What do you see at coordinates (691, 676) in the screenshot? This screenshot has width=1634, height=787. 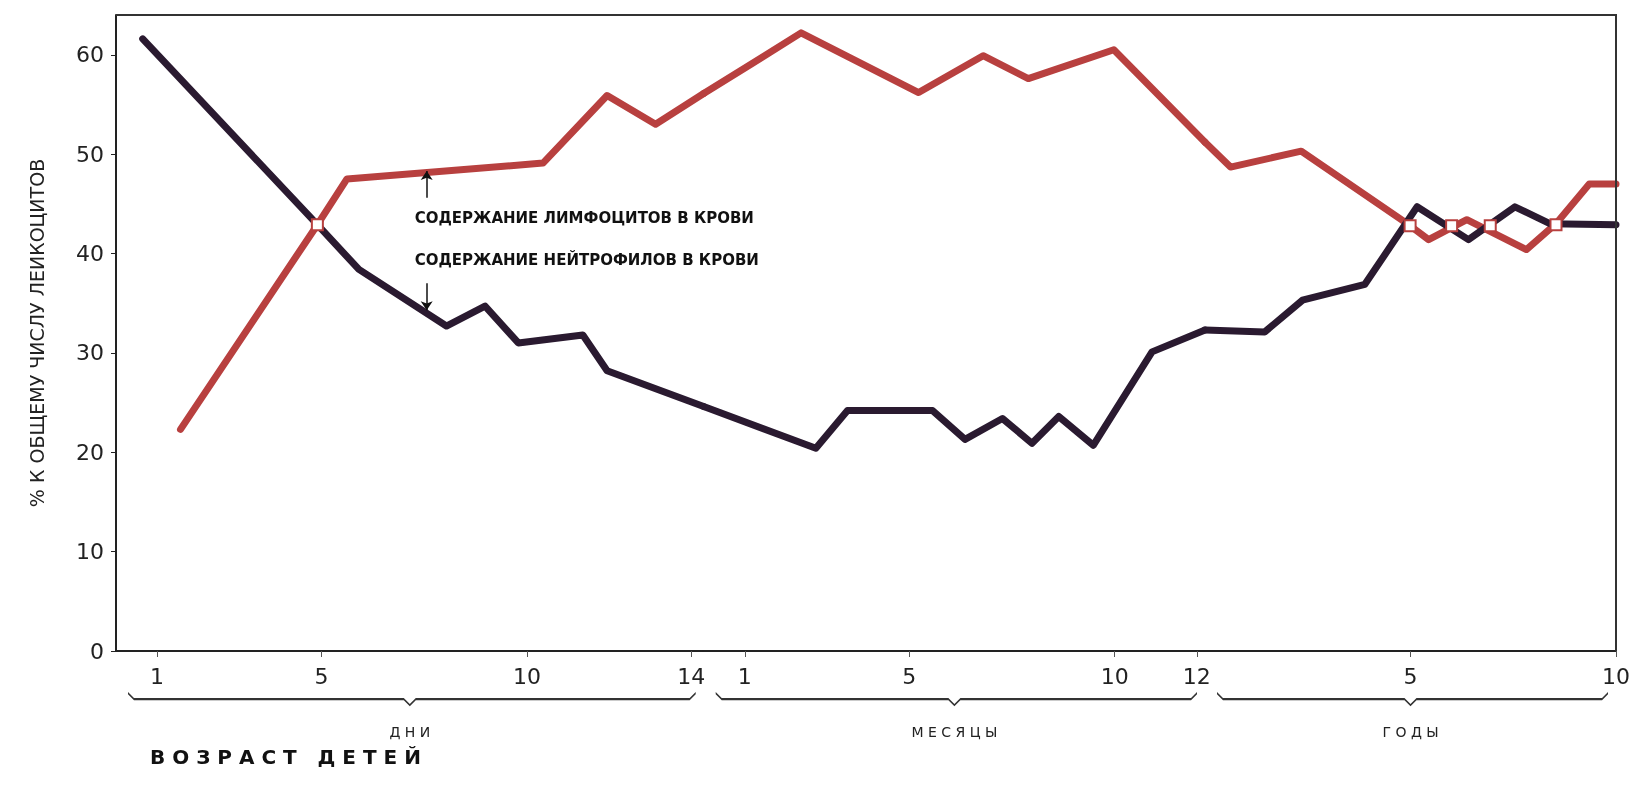 I see `x-tick-label: 14` at bounding box center [691, 676].